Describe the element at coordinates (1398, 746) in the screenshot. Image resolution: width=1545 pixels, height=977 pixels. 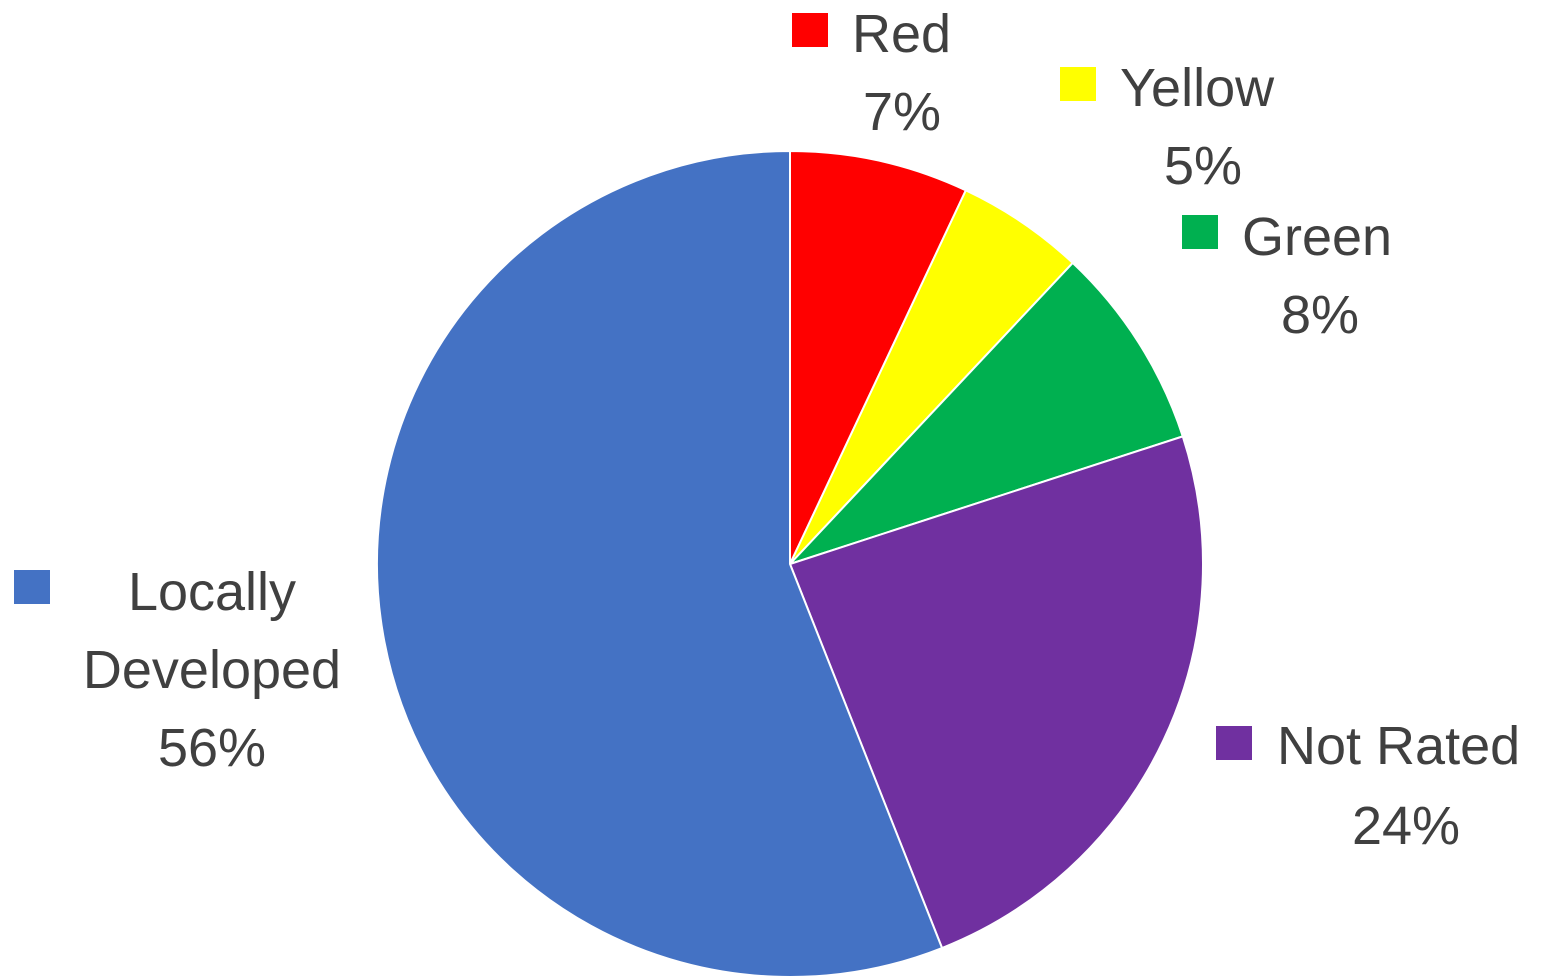
I see `slice-label-not-rated: Not Rated` at that location.